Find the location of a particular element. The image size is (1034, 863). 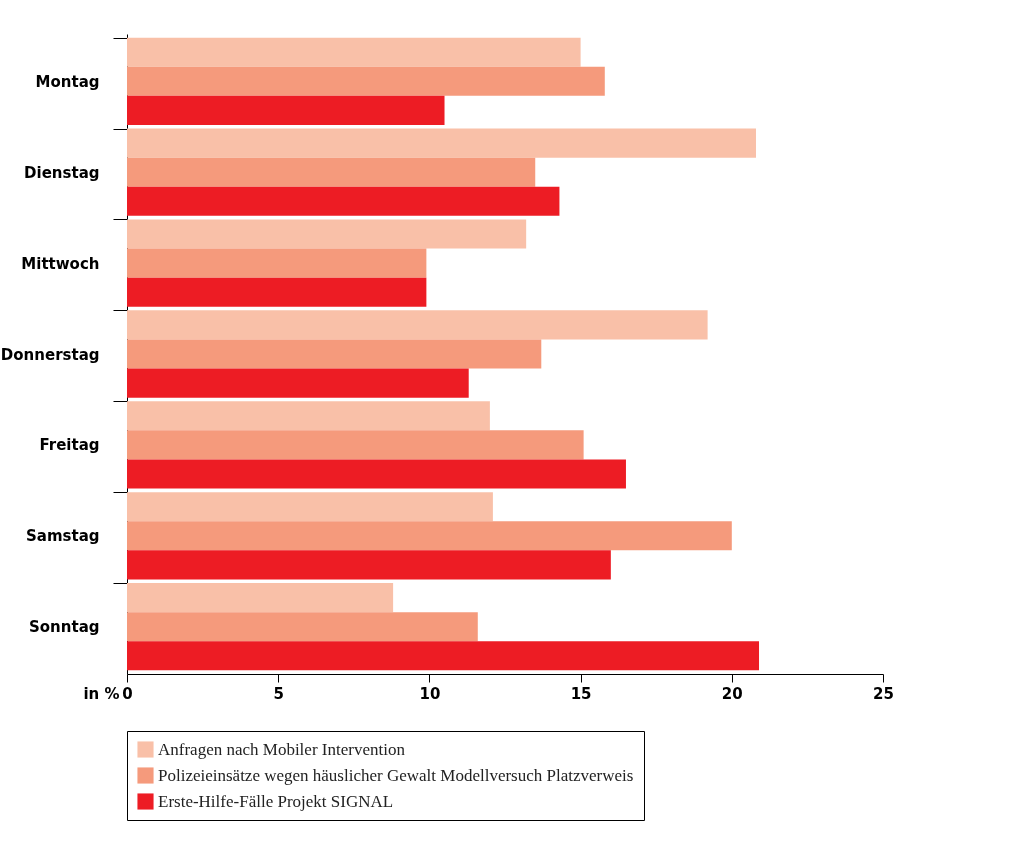

x-tick-label: 5 is located at coordinates (278, 693).